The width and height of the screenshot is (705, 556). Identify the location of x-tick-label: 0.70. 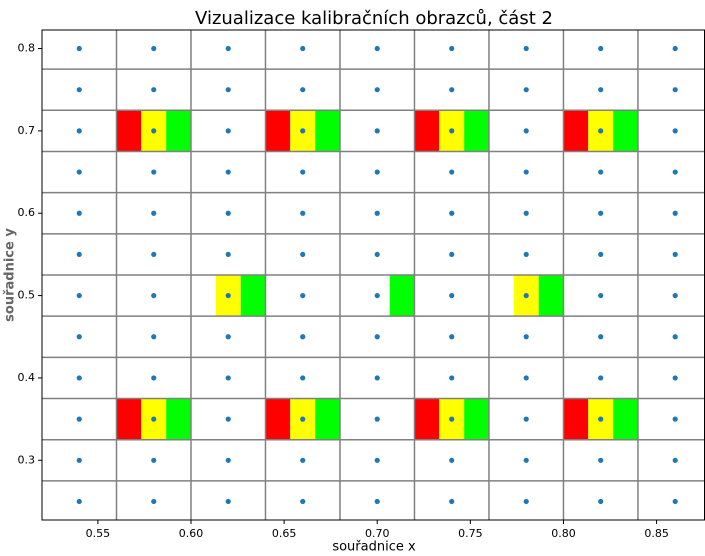
(377, 533).